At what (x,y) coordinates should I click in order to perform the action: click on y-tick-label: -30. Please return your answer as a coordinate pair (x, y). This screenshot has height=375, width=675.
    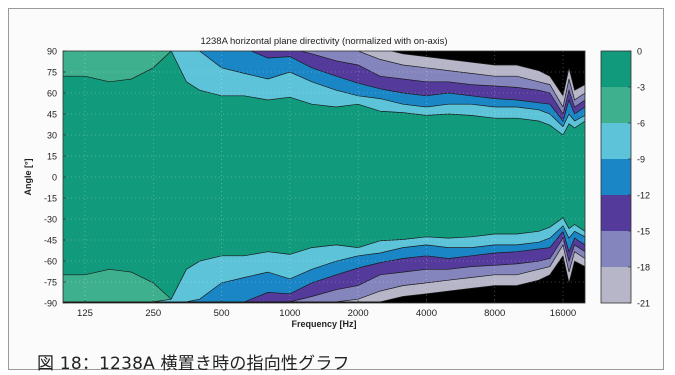
    Looking at the image, I should click on (50, 220).